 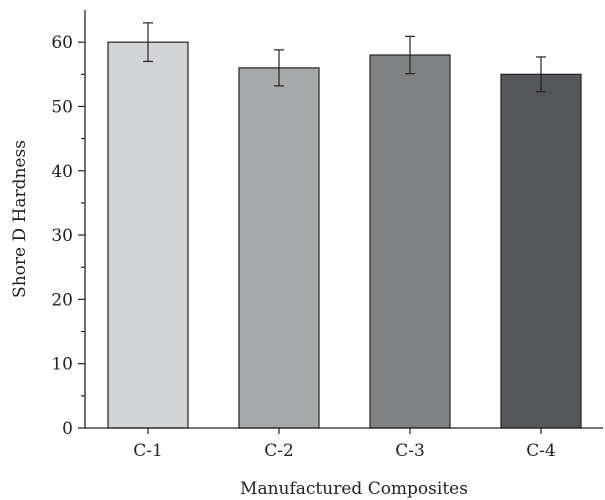 What do you see at coordinates (344, 57) in the screenshot?
I see `error-bars-group` at bounding box center [344, 57].